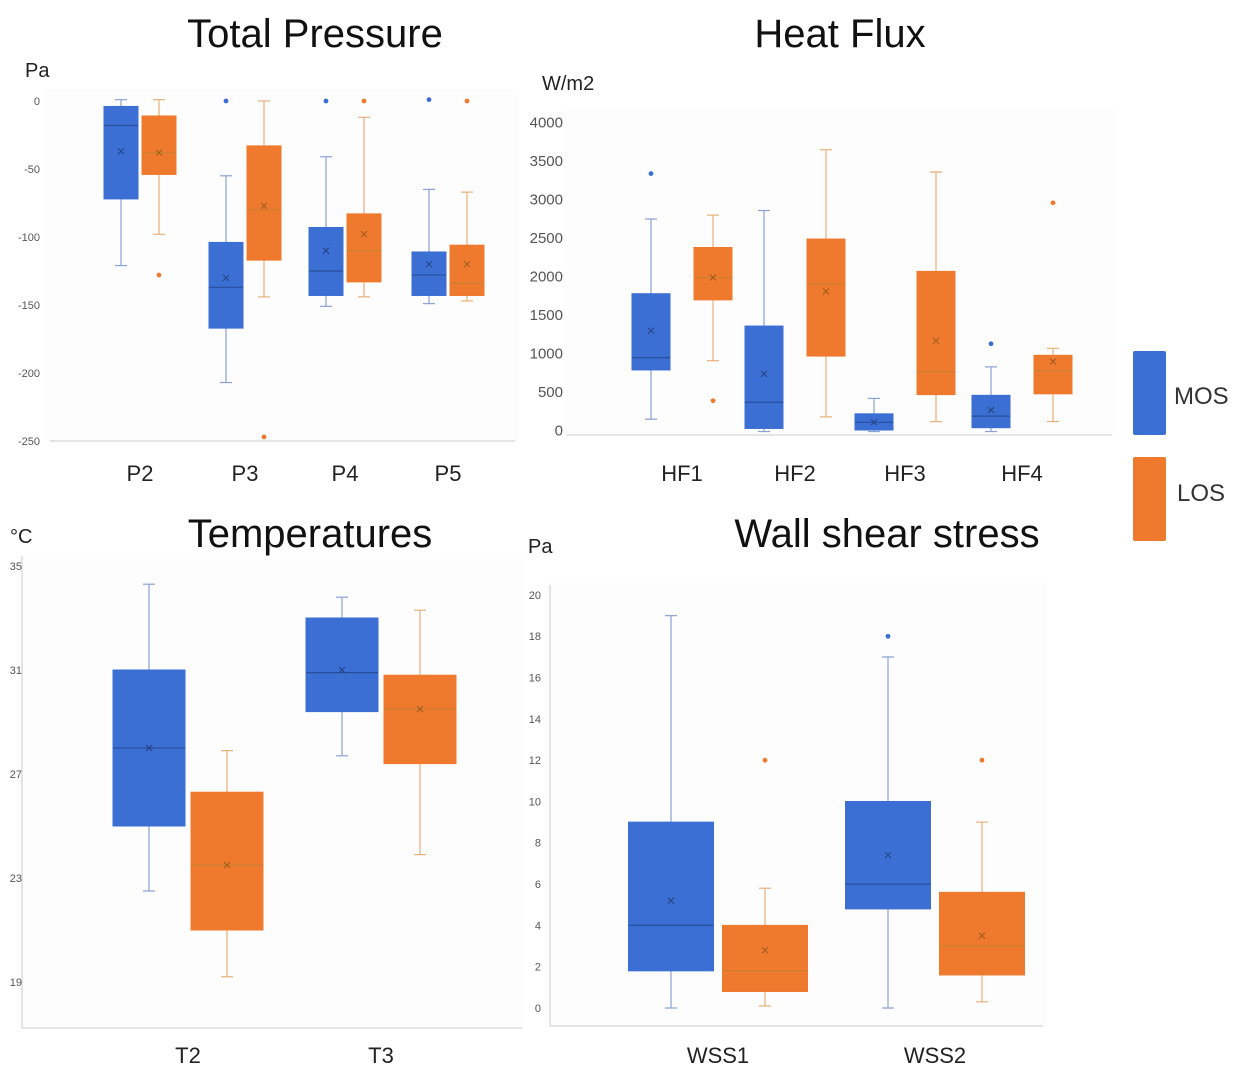 This screenshot has width=1239, height=1075. What do you see at coordinates (538, 885) in the screenshot?
I see `wall-shear-stress-ytick-label: 6` at bounding box center [538, 885].